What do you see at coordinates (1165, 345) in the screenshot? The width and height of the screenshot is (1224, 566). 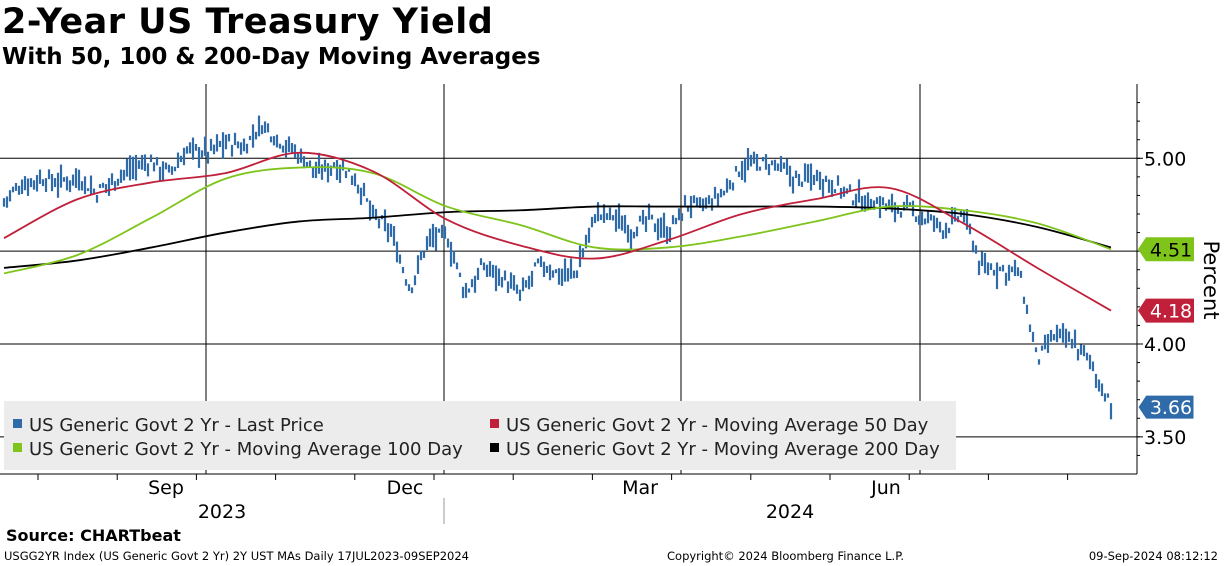 I see `y-tick-label: 4.00` at bounding box center [1165, 345].